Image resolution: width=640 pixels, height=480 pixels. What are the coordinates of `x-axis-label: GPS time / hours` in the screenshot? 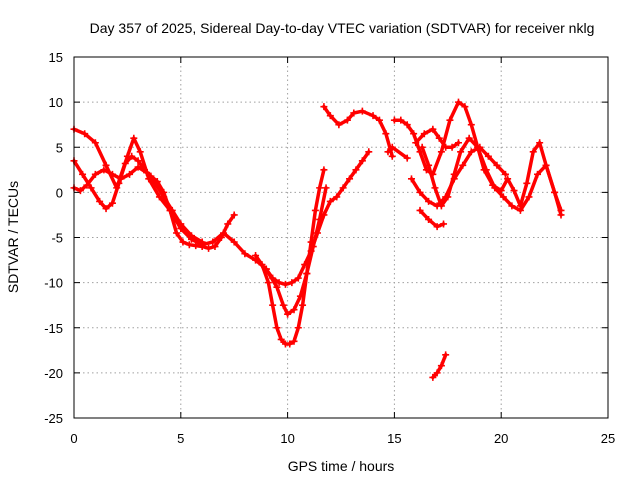 It's located at (341, 466).